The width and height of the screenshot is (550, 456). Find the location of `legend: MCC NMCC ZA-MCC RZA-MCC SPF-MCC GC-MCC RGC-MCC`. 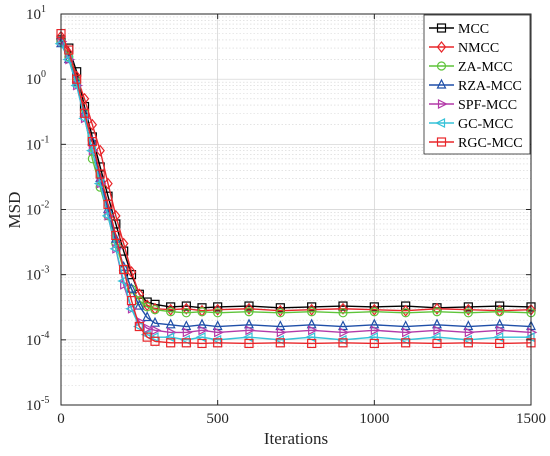

legend: MCC NMCC ZA-MCC RZA-MCC SPF-MCC GC-MCC RGC-MCC is located at coordinates (477, 84).